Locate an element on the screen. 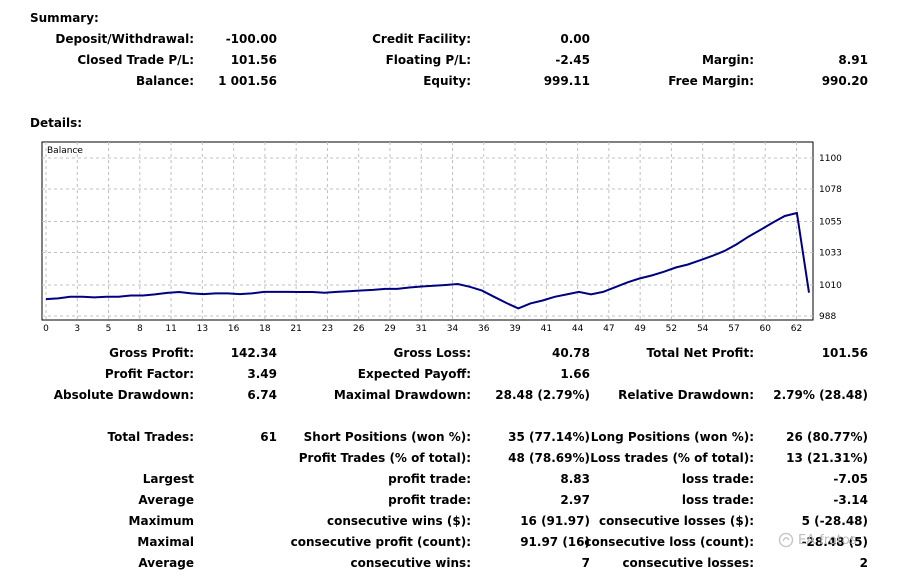 The width and height of the screenshot is (902, 576). long-positions-label: Long Positions (won %): is located at coordinates (672, 437).